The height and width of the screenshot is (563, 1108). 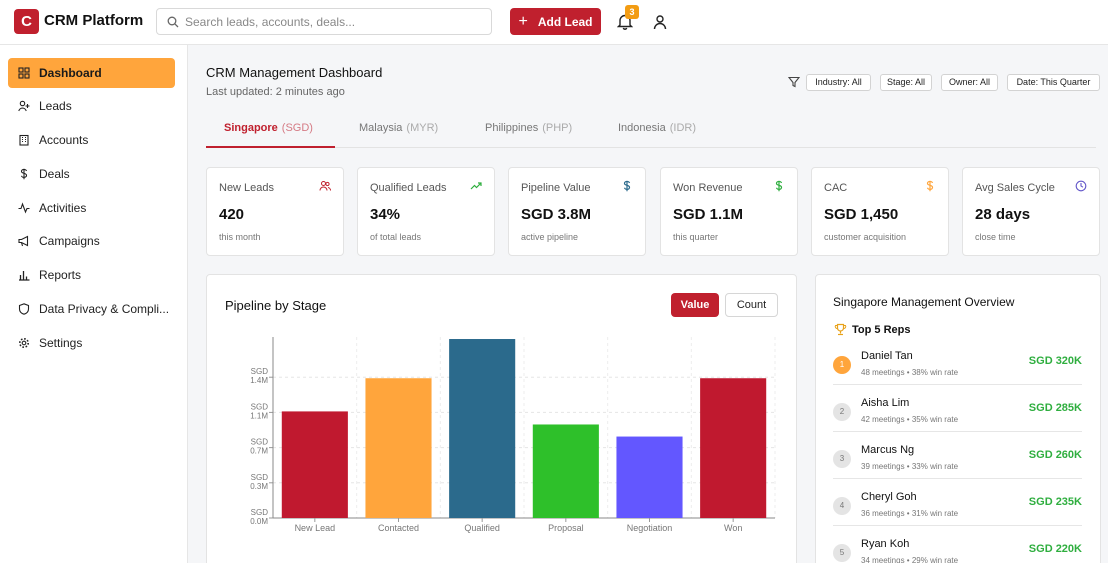 I want to click on tab-label: Indonesia, so click(x=642, y=128).